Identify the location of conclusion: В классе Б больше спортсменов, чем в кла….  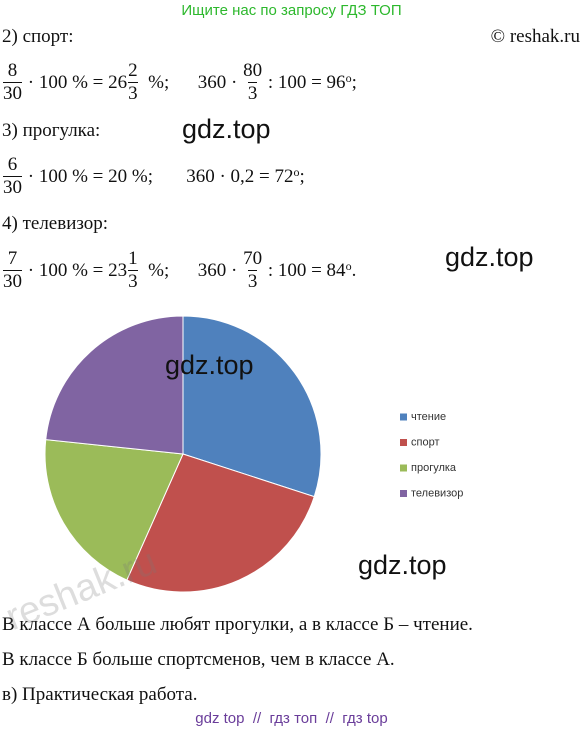
(198, 659).